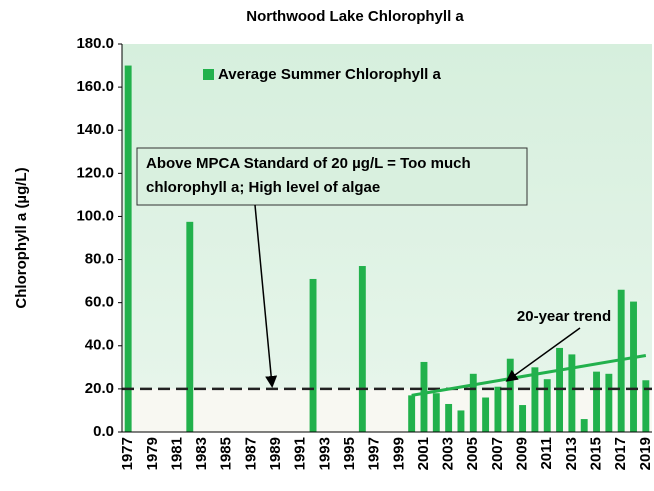 Image resolution: width=654 pixels, height=491 pixels. I want to click on annotation-arrow, so click(266, 296).